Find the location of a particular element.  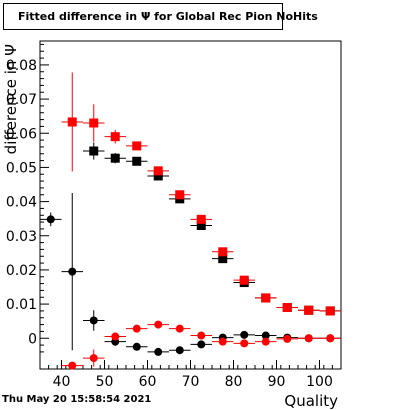

y-tick-label: 0.01 is located at coordinates (21, 305).